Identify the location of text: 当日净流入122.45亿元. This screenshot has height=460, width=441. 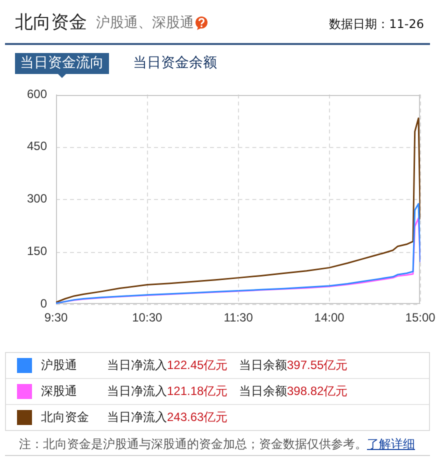
(167, 365).